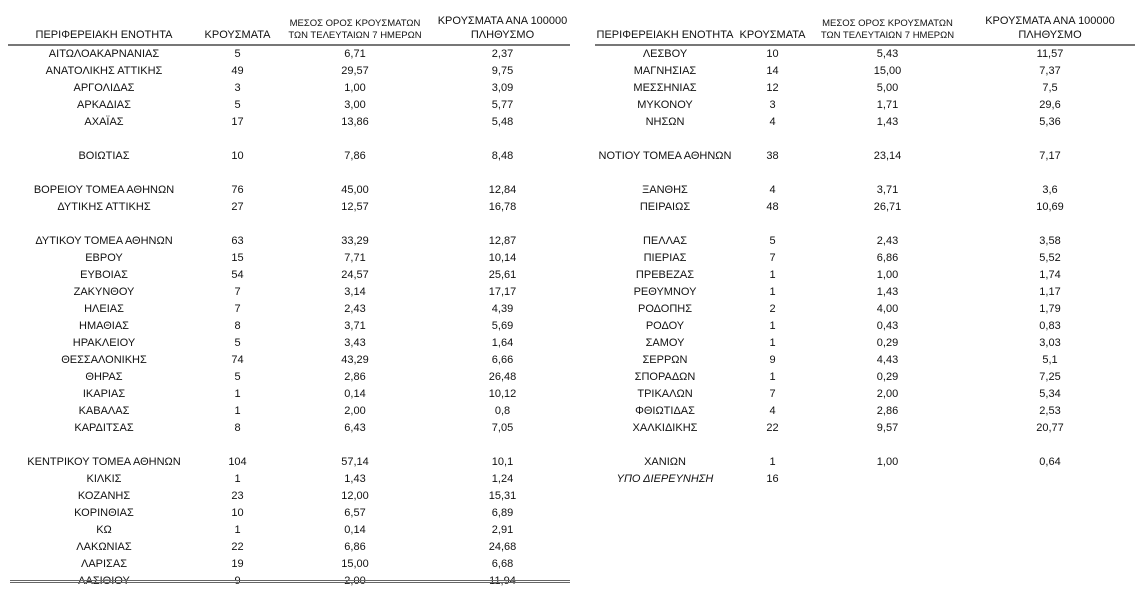  What do you see at coordinates (772, 309) in the screenshot?
I see `cases-value: 2` at bounding box center [772, 309].